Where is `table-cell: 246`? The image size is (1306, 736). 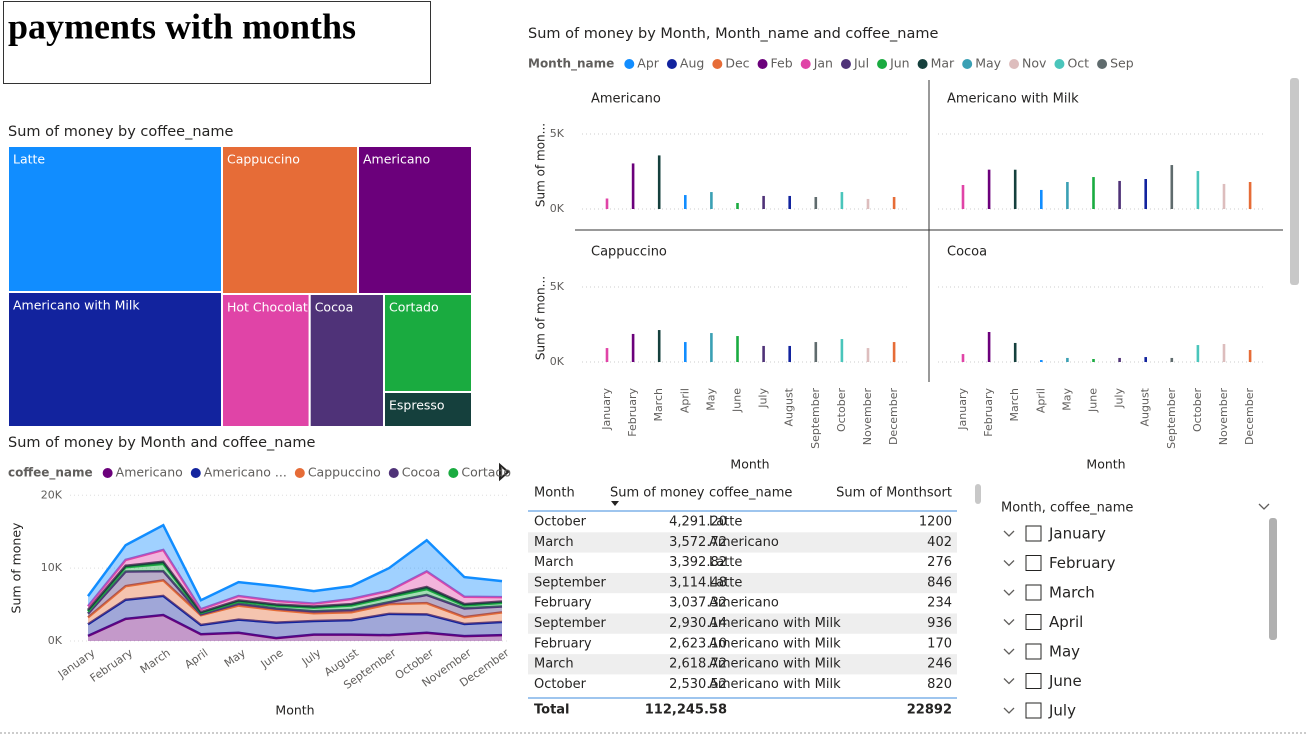
table-cell: 246 is located at coordinates (939, 664).